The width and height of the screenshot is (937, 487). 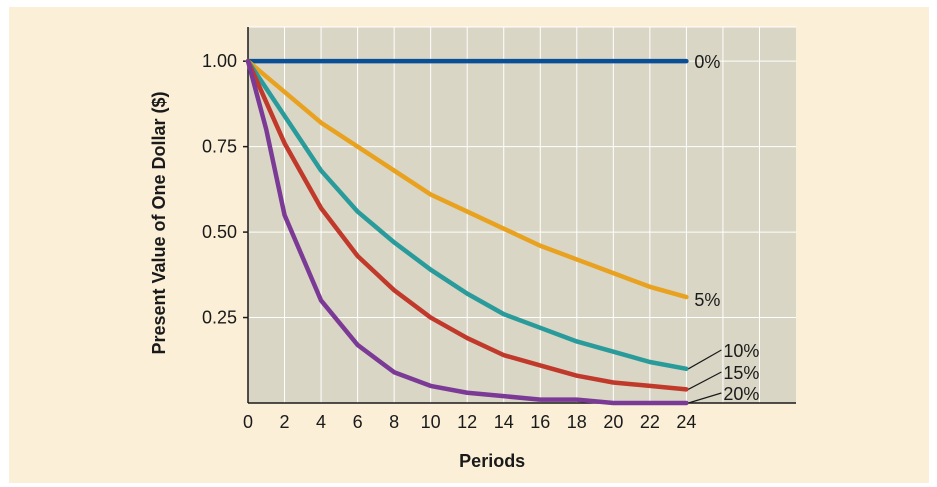 I want to click on x-tick-label: 0, so click(x=248, y=422).